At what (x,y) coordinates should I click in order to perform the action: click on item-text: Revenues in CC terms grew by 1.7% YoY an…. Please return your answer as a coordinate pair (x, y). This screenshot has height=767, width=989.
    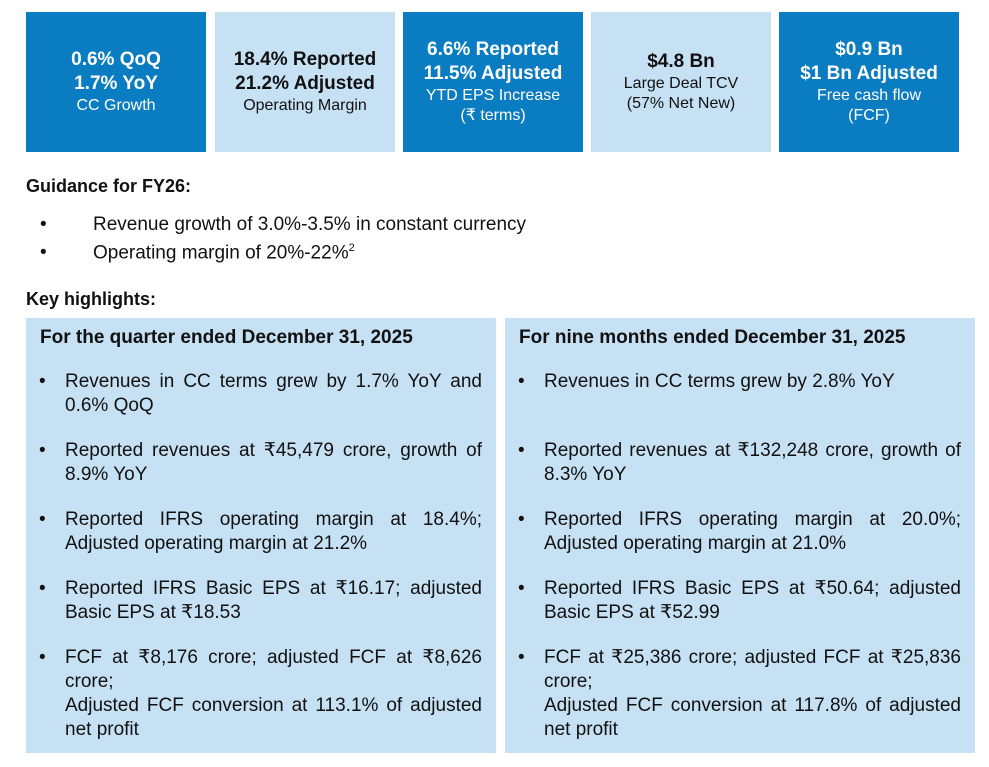
    Looking at the image, I should click on (273, 393).